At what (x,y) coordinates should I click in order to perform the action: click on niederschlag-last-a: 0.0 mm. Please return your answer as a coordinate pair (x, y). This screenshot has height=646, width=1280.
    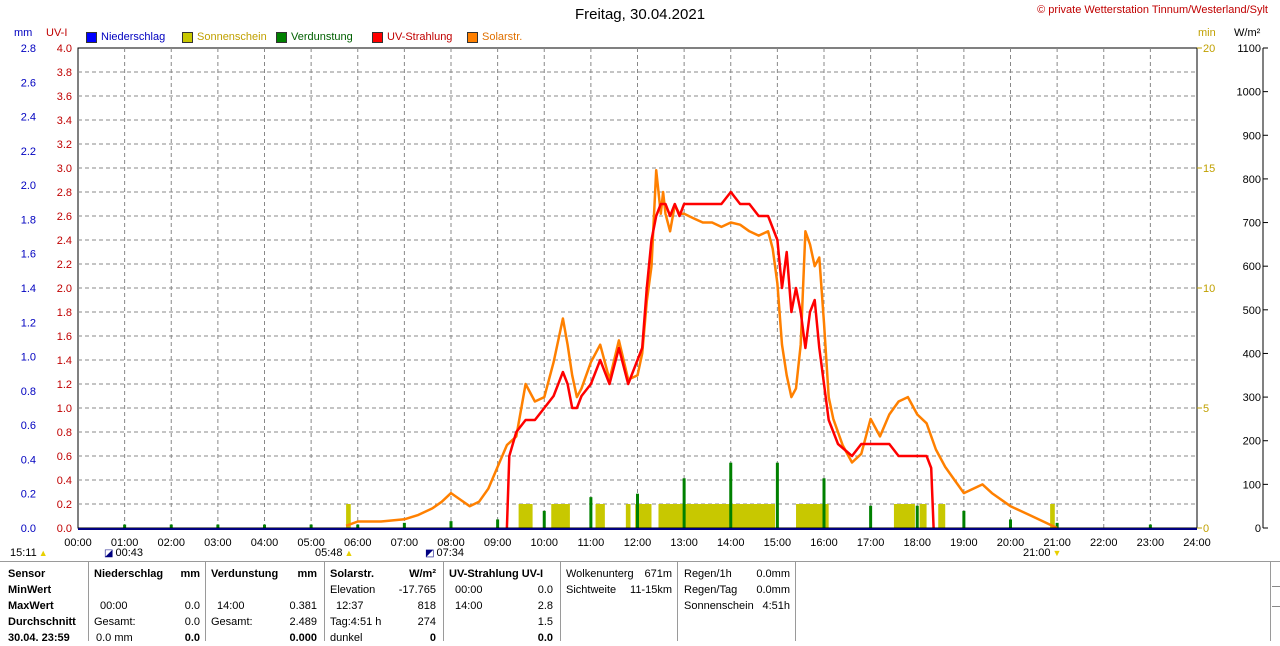
    Looking at the image, I should click on (114, 638).